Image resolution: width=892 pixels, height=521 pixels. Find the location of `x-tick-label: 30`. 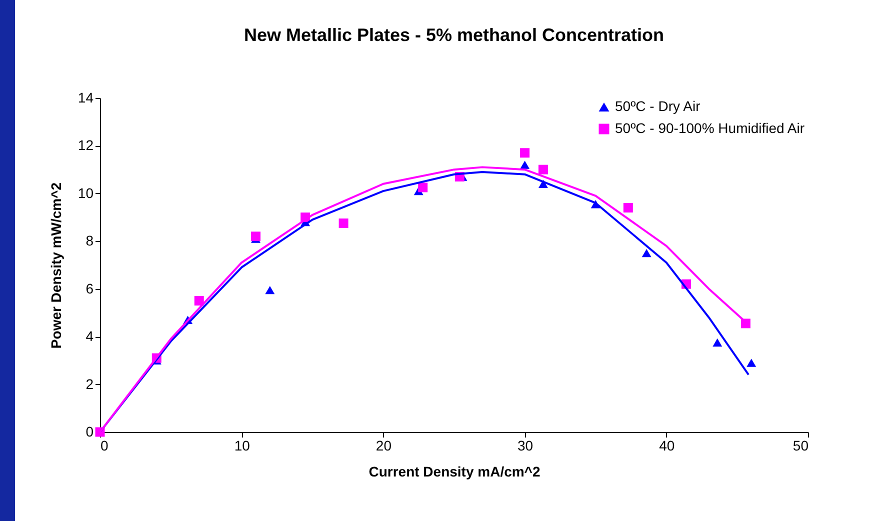

x-tick-label: 30 is located at coordinates (526, 446).